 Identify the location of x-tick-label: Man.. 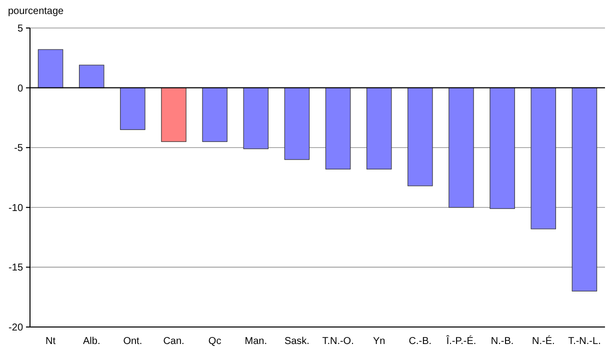
(256, 341).